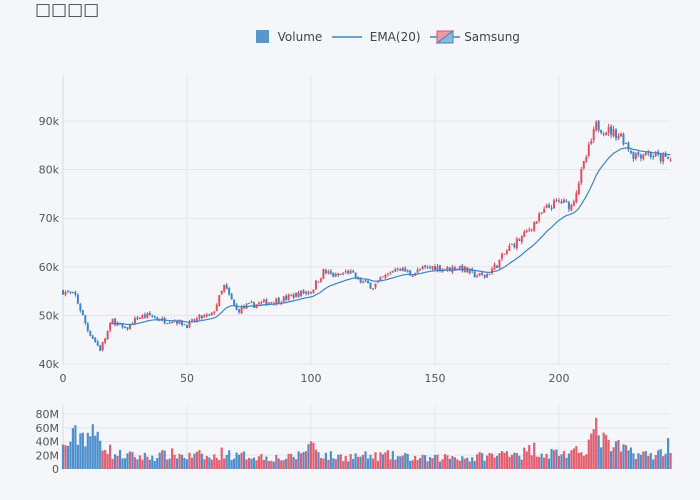 The width and height of the screenshot is (700, 500). What do you see at coordinates (473, 37) in the screenshot?
I see `legend-item-samsung: Samsung` at bounding box center [473, 37].